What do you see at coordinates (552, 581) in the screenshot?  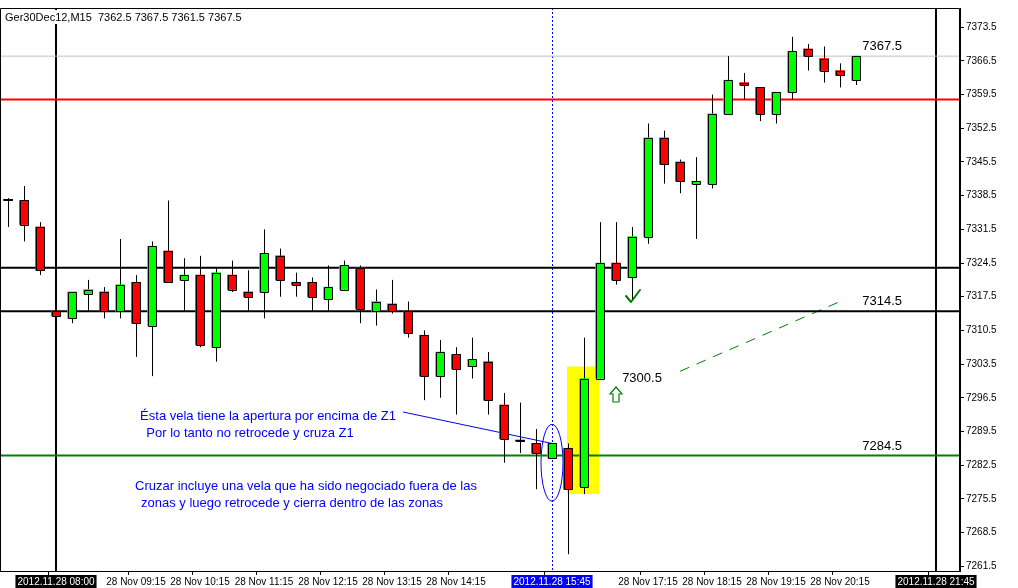 I see `x-tick-label: 2012.11.28 15:45` at bounding box center [552, 581].